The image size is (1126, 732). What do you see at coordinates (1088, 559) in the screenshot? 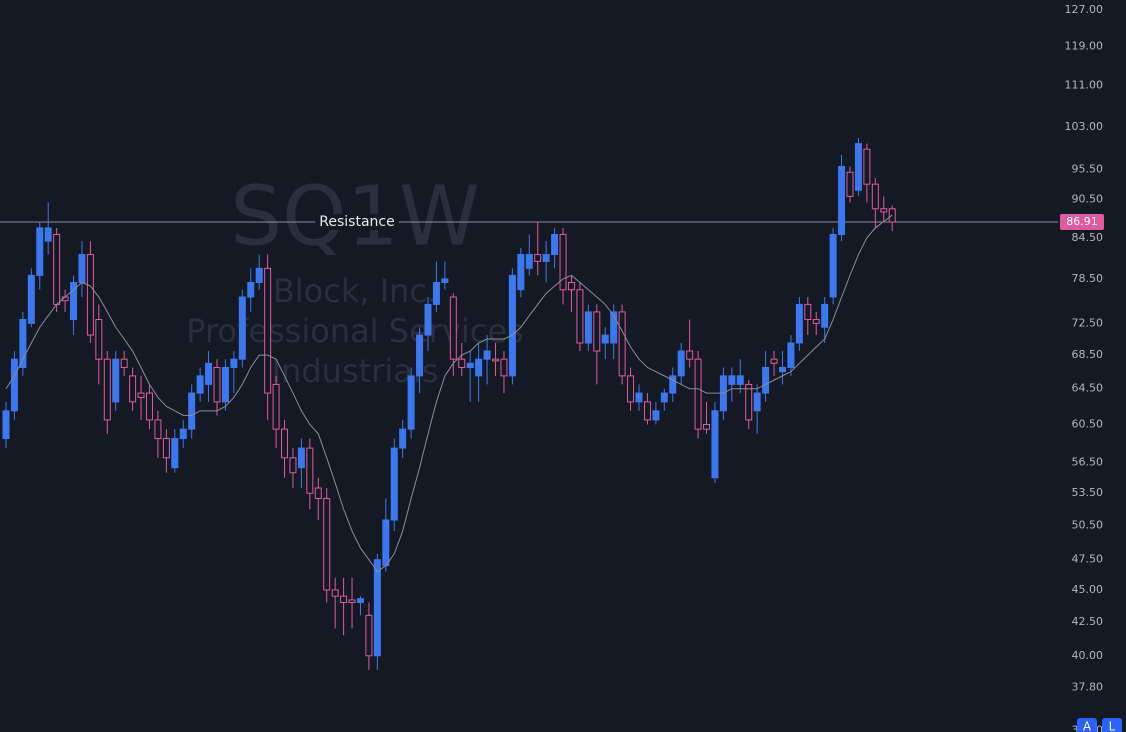
I see `y-tick-label: 47.50` at bounding box center [1088, 559].